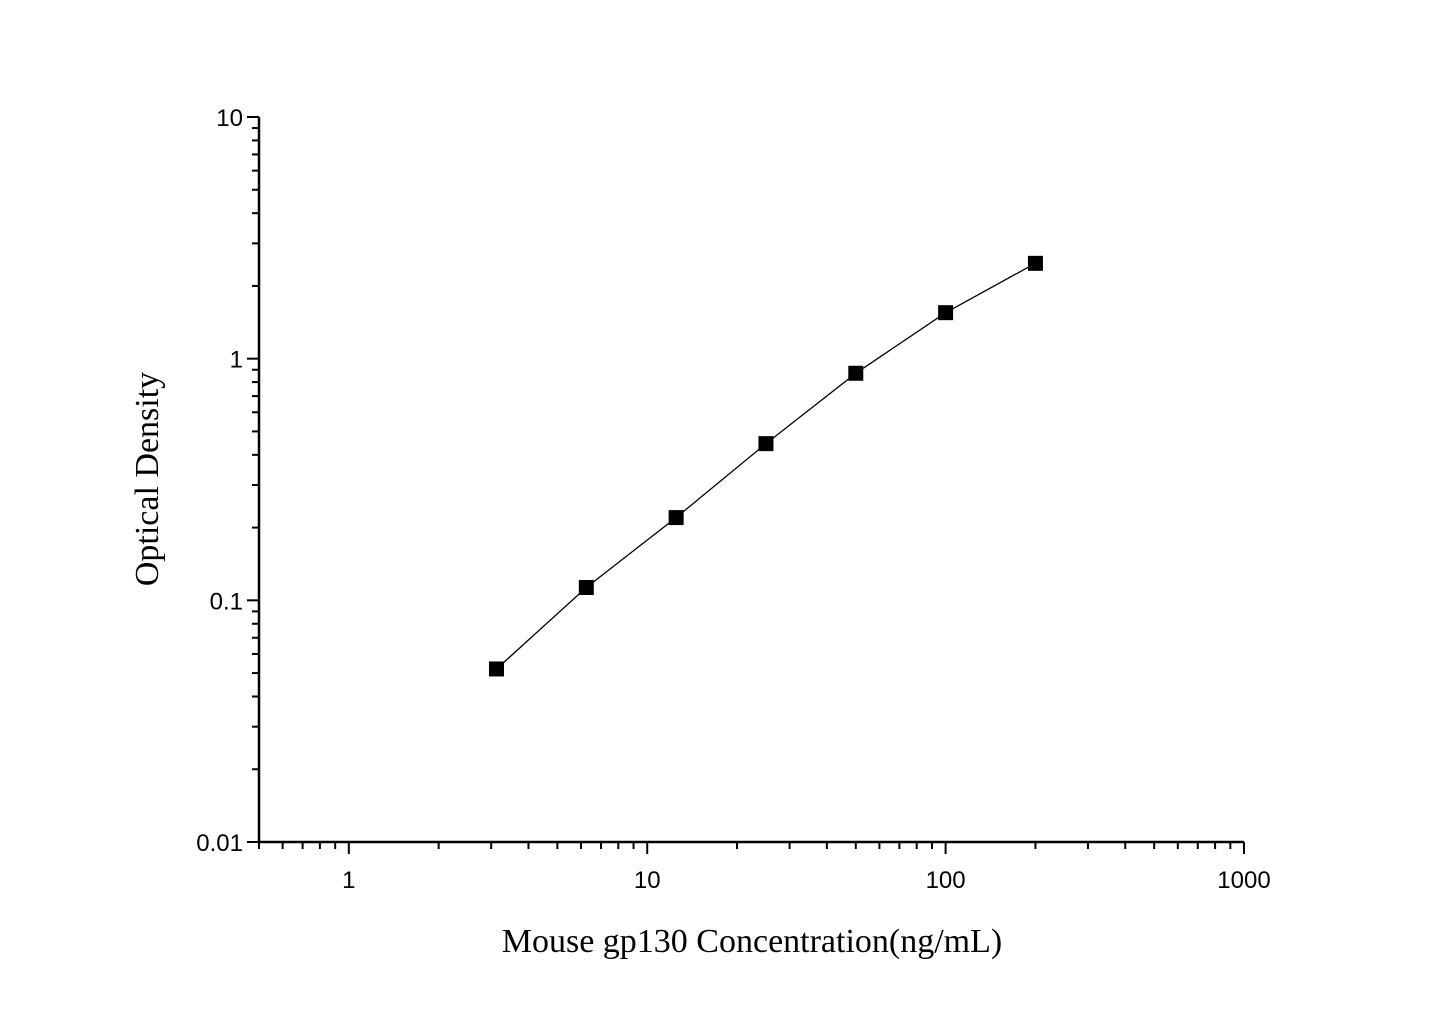  Describe the element at coordinates (1243, 880) in the screenshot. I see `x-tick-label: 1000` at that location.